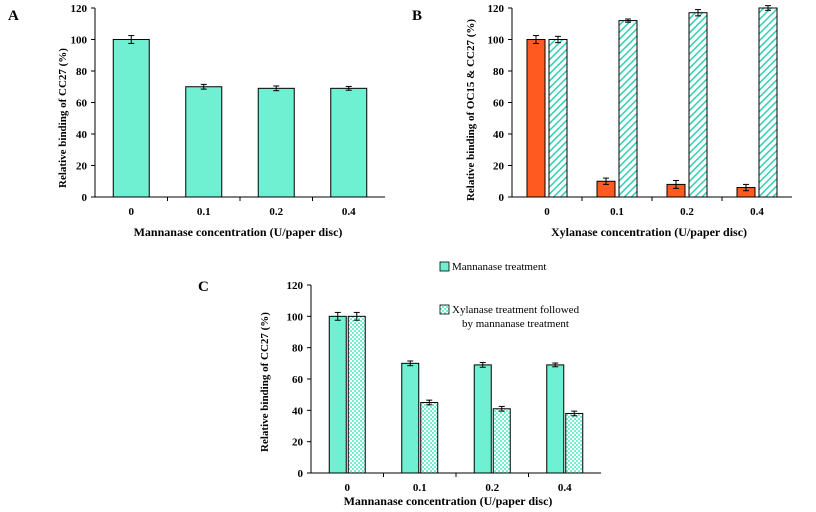  Describe the element at coordinates (499, 104) in the screenshot. I see `y-tick-label-B: 60` at that location.